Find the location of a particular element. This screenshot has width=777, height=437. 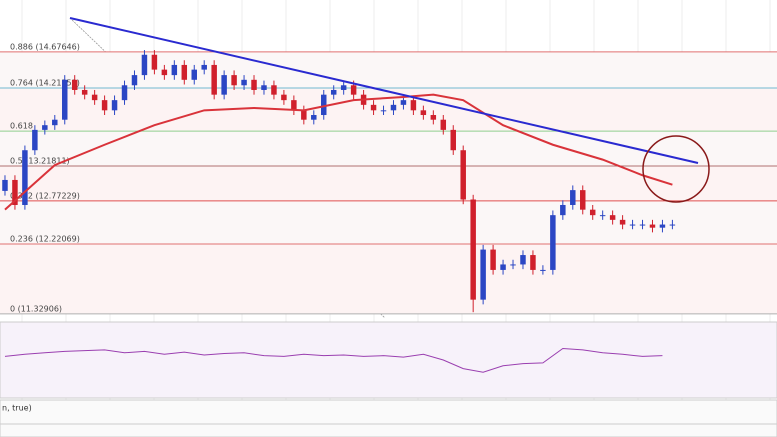

fib-level-label: 0 (11.32906) is located at coordinates (36, 308).